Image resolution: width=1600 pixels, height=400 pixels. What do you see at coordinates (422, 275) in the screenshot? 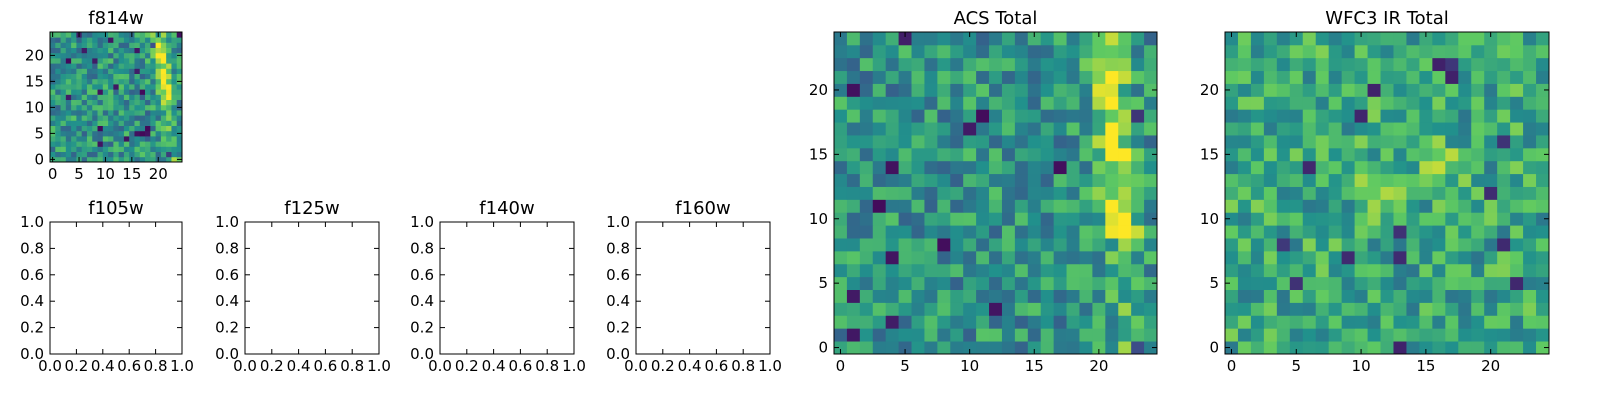
I see `y-tick-label: 0.6` at bounding box center [422, 275].